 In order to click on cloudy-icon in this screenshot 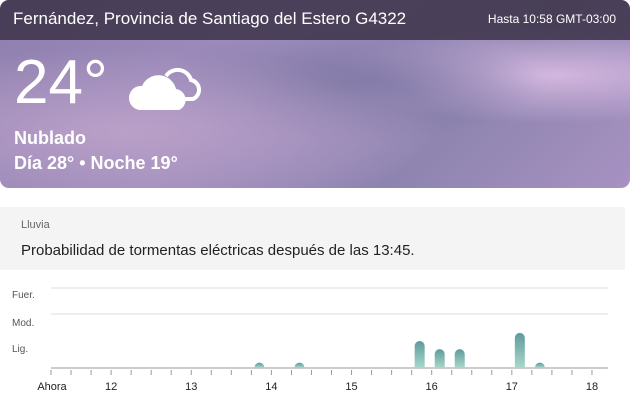, I will do `click(165, 88)`.